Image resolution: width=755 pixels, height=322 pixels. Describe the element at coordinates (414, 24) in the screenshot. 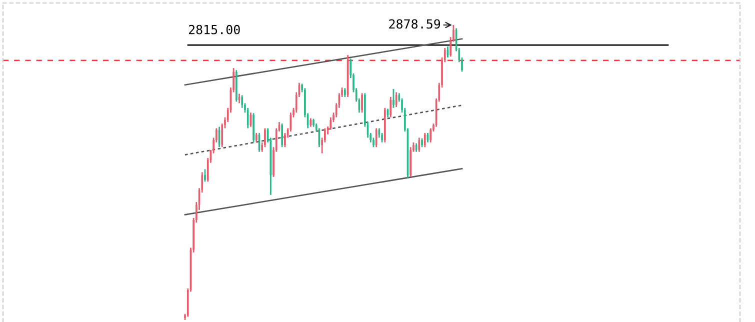

I see `annotation: 2878.59` at that location.